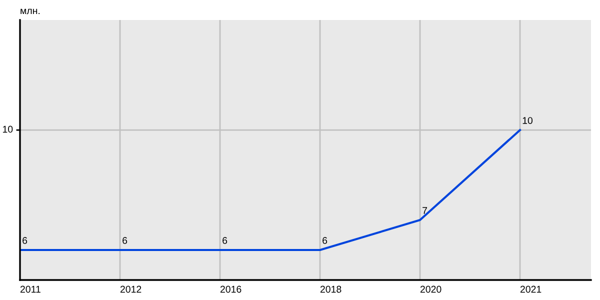 Image resolution: width=600 pixels, height=300 pixels. What do you see at coordinates (7, 129) in the screenshot?
I see `ref-line-label: 10` at bounding box center [7, 129].